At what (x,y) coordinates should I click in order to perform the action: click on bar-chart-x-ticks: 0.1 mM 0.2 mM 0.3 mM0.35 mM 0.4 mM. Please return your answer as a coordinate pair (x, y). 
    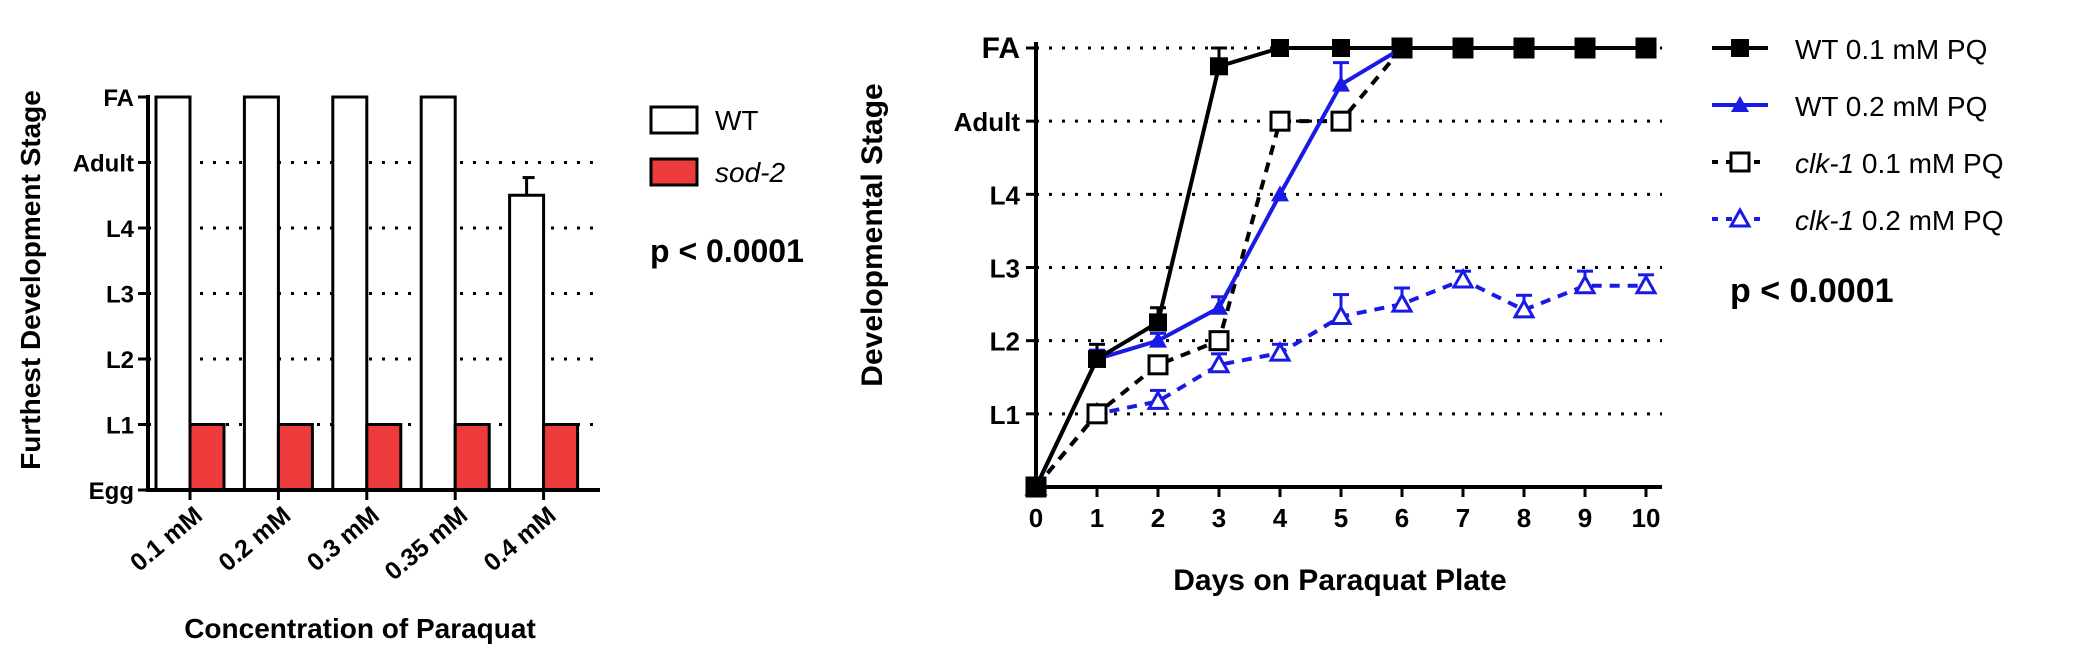
    Looking at the image, I should click on (343, 543).